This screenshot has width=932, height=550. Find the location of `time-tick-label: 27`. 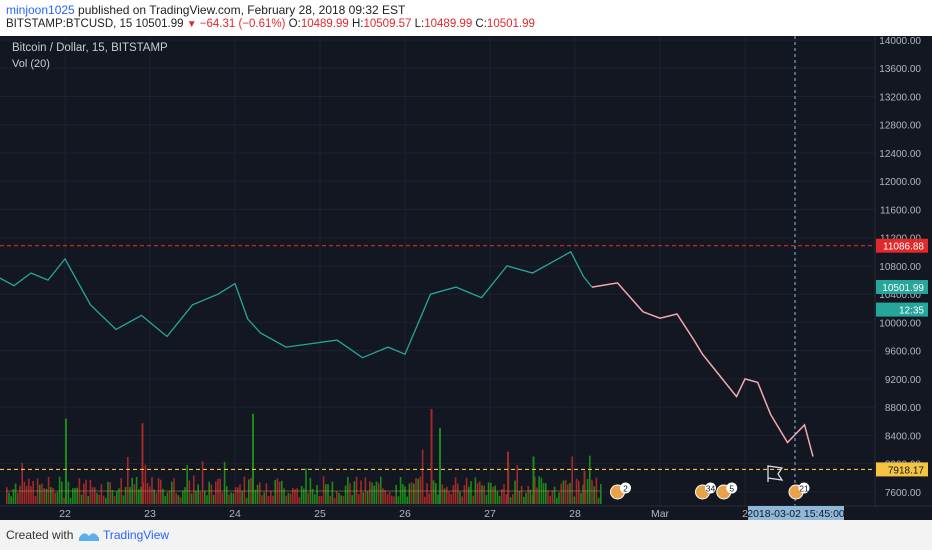

time-tick-label: 27 is located at coordinates (490, 514).